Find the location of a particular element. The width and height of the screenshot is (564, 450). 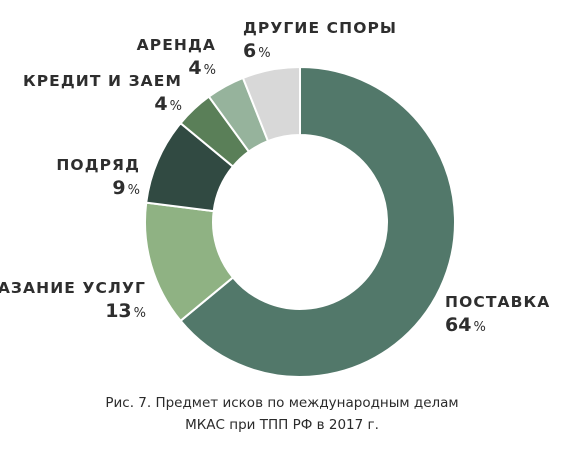

value-другие-споры: 6% is located at coordinates (257, 51).